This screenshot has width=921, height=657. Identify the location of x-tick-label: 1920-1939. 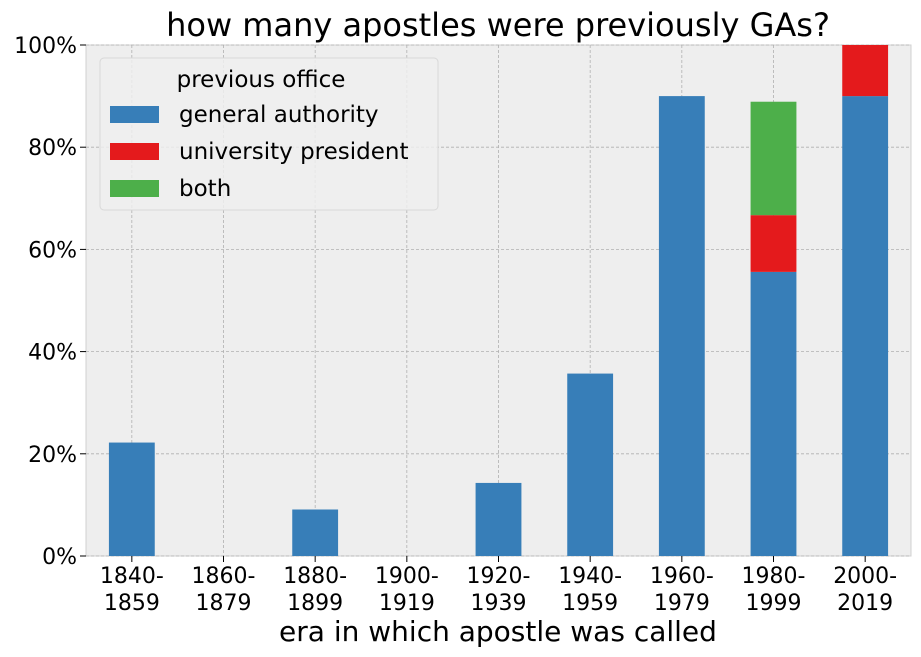
(499, 590).